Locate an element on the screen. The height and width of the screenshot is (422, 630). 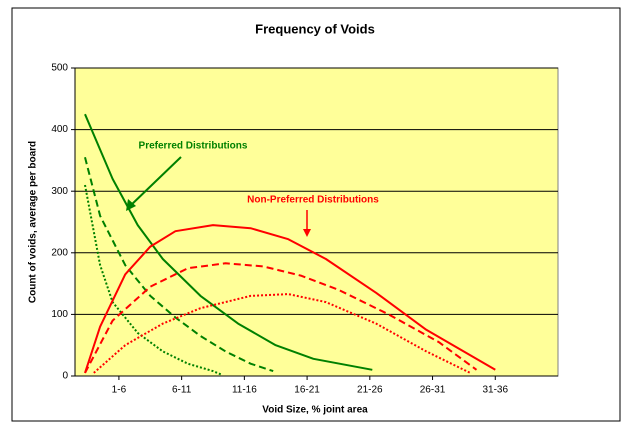
x-tick-label: 31-36 is located at coordinates (495, 390).